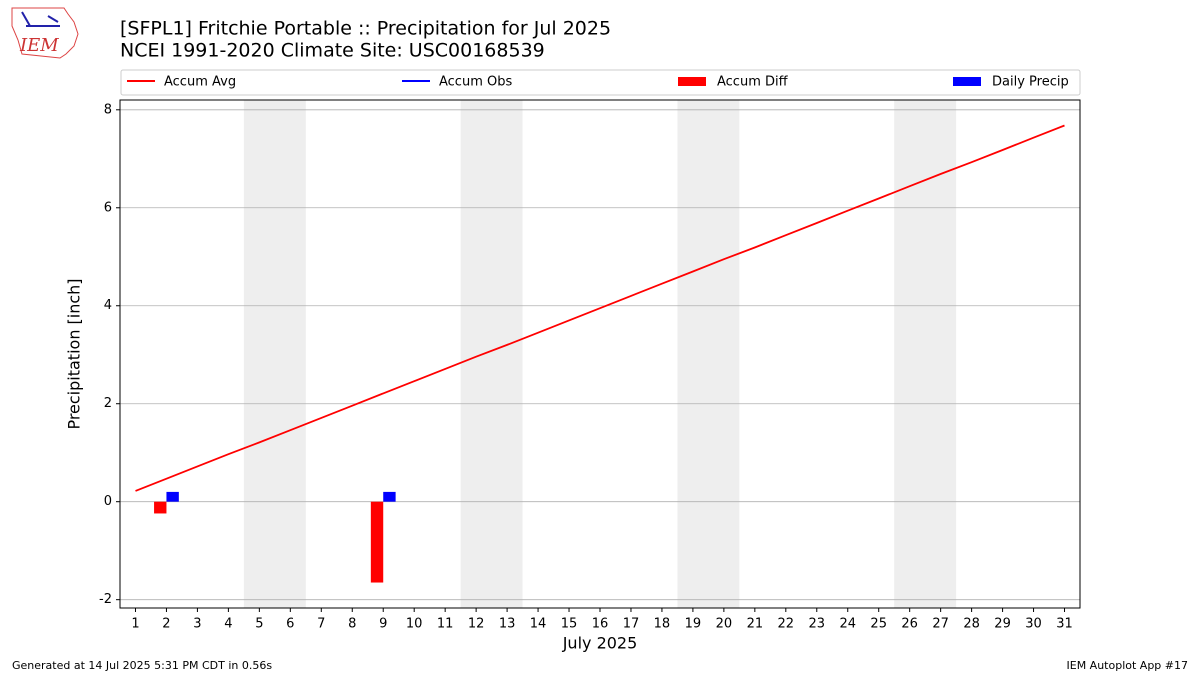 This screenshot has width=1200, height=675. I want to click on y-tick-label: 8, so click(108, 109).